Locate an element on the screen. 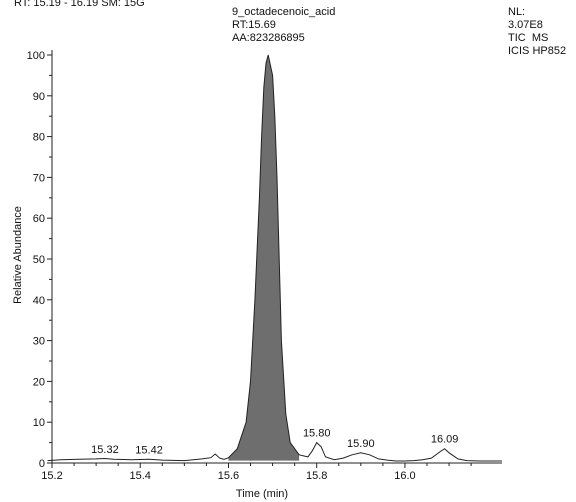 The height and width of the screenshot is (502, 576). y-axis-title: Relative Abundance is located at coordinates (18, 255).